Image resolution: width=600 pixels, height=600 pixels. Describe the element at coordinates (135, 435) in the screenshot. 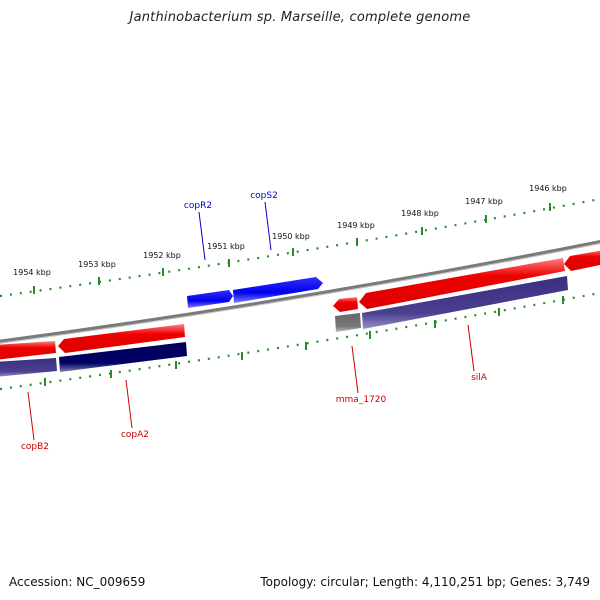

I see `gene-label-copA2: copA2` at that location.